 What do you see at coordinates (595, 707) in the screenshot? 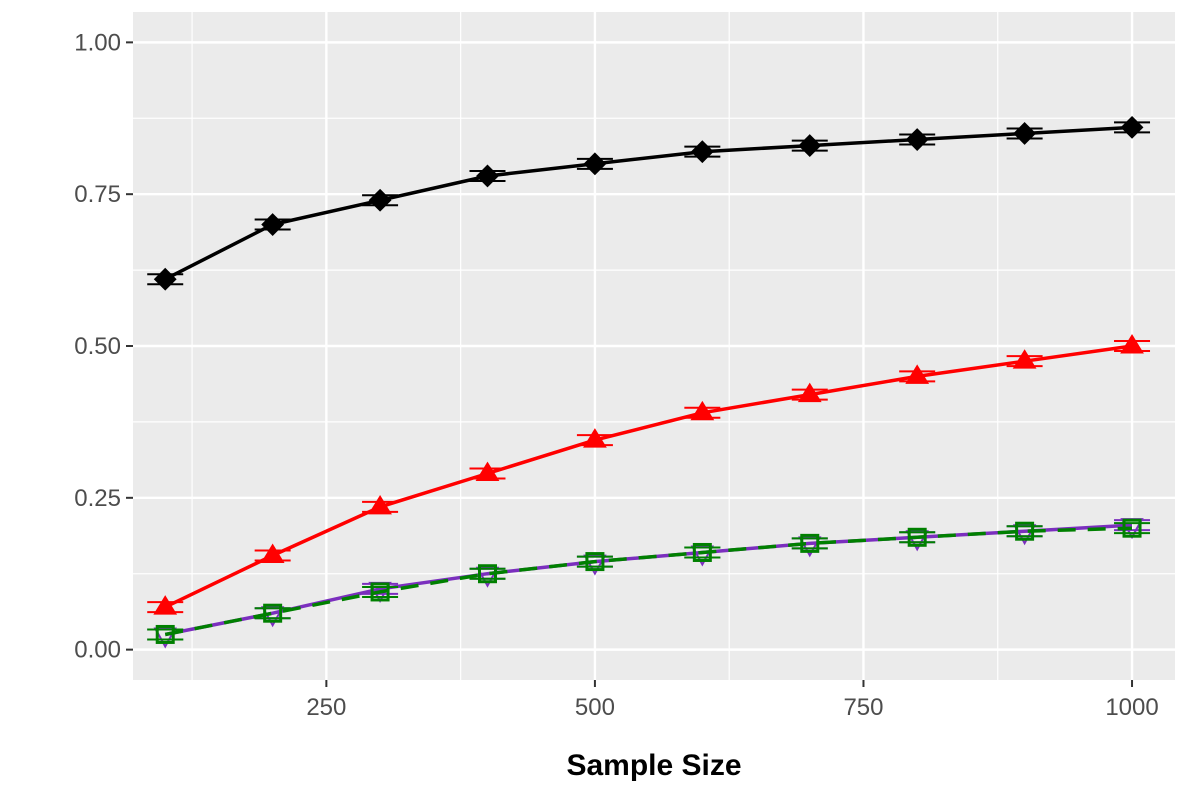
I see `x-tick-label: 500` at bounding box center [595, 707].